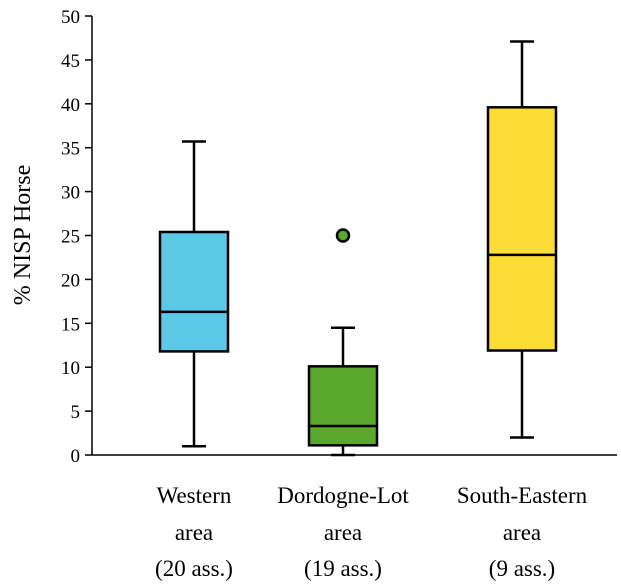 Image resolution: width=621 pixels, height=585 pixels. What do you see at coordinates (23, 235) in the screenshot?
I see `y-axis-title: % NISP Horse` at bounding box center [23, 235].